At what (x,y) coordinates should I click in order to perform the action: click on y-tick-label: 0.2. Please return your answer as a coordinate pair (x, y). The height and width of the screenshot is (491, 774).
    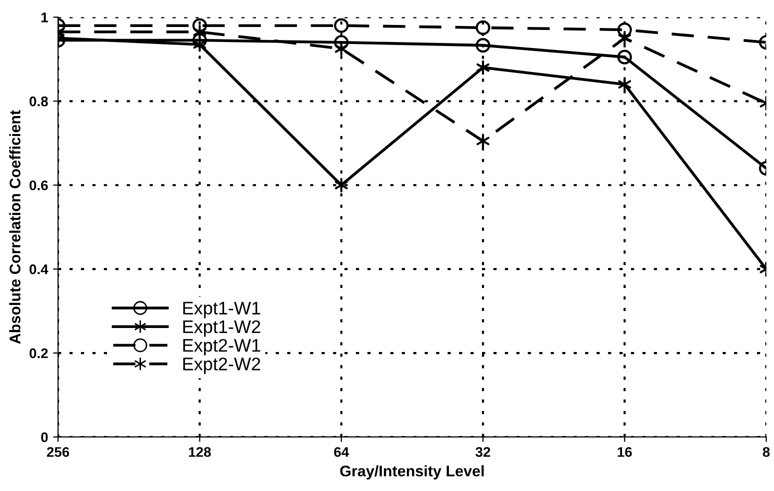
    Looking at the image, I should click on (39, 353).